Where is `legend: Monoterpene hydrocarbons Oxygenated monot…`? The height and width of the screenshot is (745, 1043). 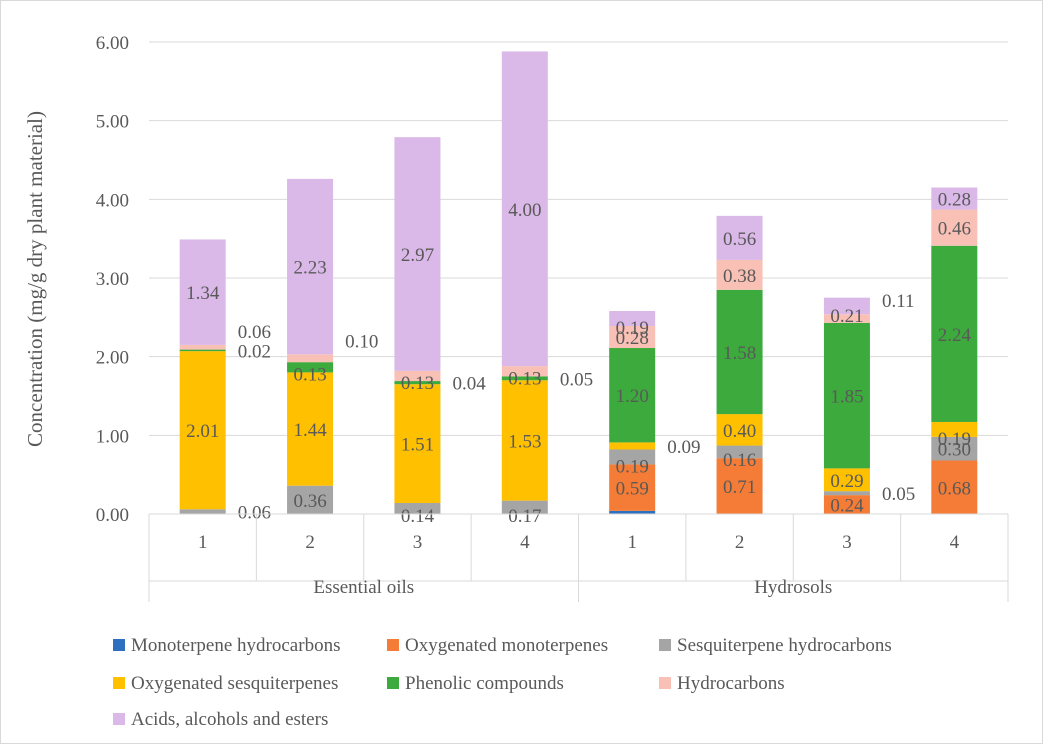
legend: Monoterpene hydrocarbons Oxygenated monot… is located at coordinates (502, 682).